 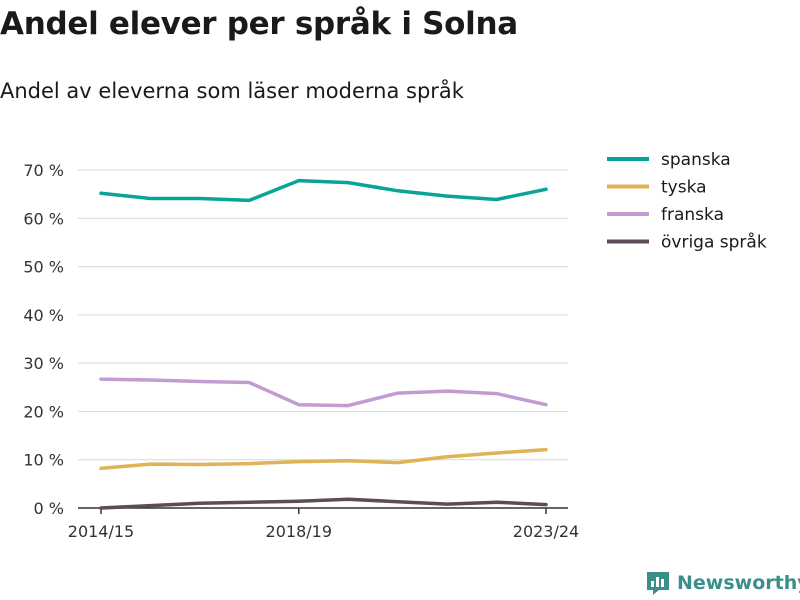 I want to click on chart-title: Andel elever per språk i Solna, so click(x=259, y=24).